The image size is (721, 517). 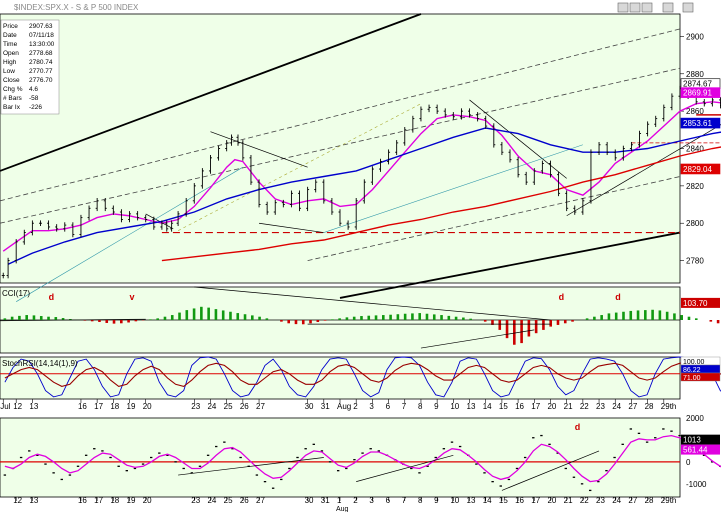 What do you see at coordinates (695, 186) in the screenshot?
I see `price-ytick-label: 2820` at bounding box center [695, 186].